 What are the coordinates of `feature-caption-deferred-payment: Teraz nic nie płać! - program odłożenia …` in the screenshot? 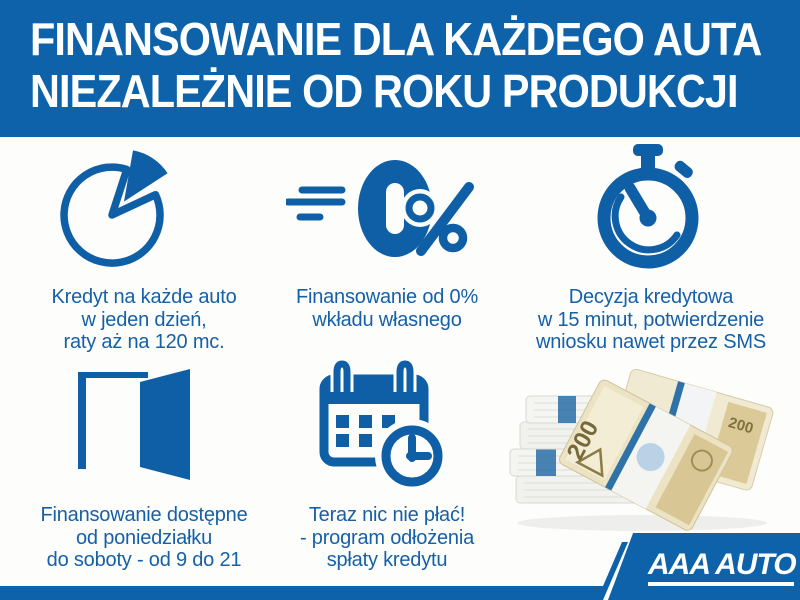 It's located at (387, 538).